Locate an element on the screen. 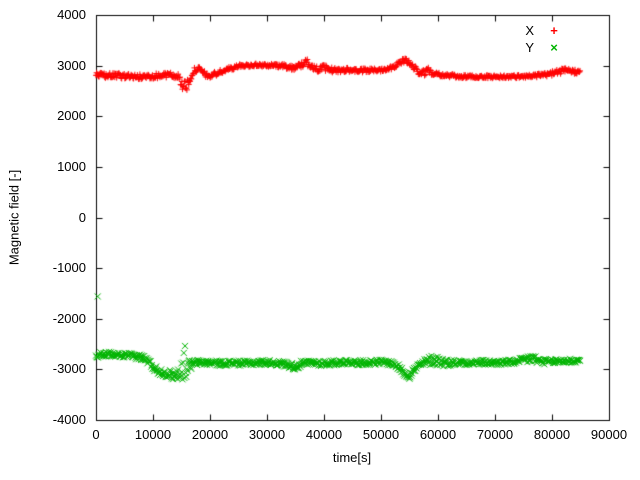 The width and height of the screenshot is (640, 480). y-tick-label: -4000 is located at coordinates (69, 419).